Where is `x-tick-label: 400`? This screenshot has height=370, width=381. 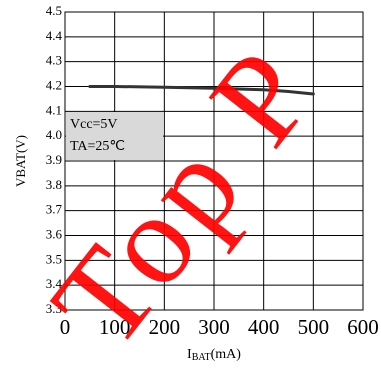 x-tick-label: 400 is located at coordinates (264, 327).